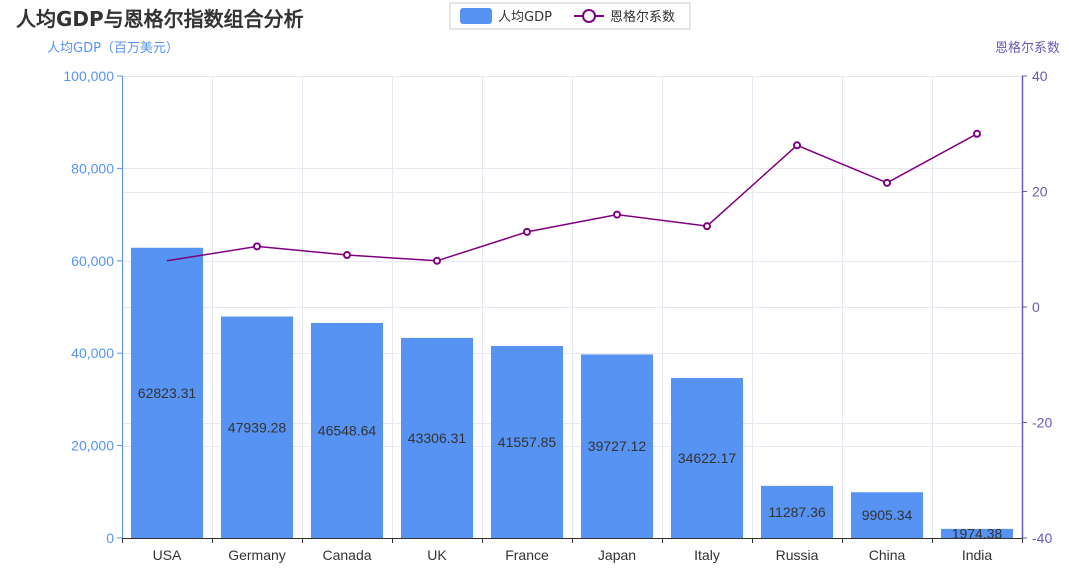  I want to click on bar-russia, so click(797, 511).